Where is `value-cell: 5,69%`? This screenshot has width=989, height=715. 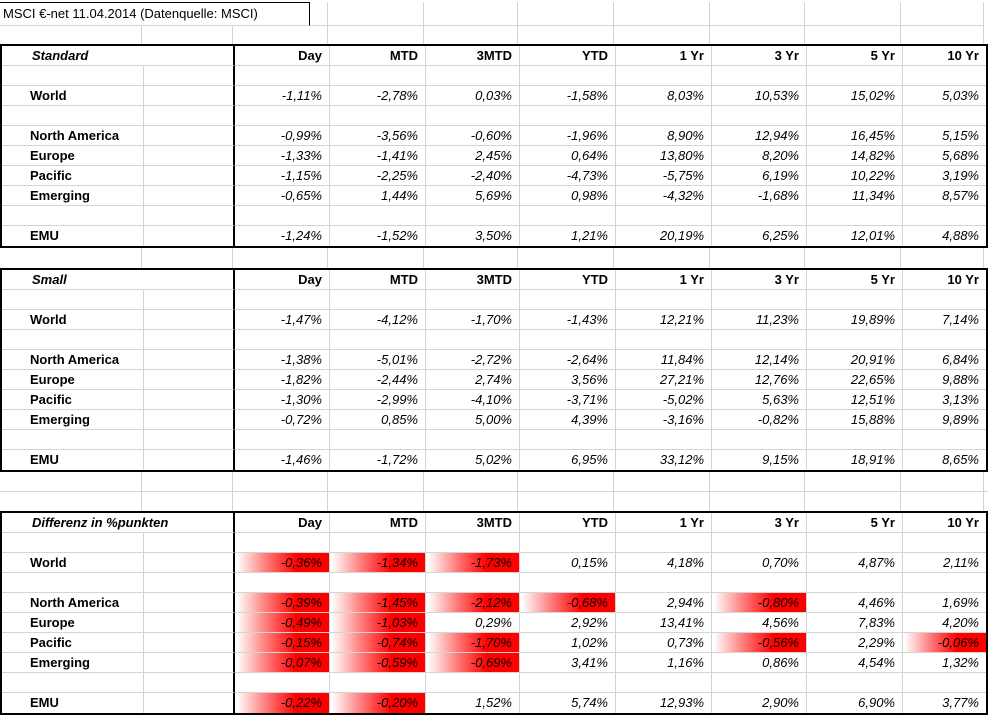
value-cell: 5,69% is located at coordinates (473, 196).